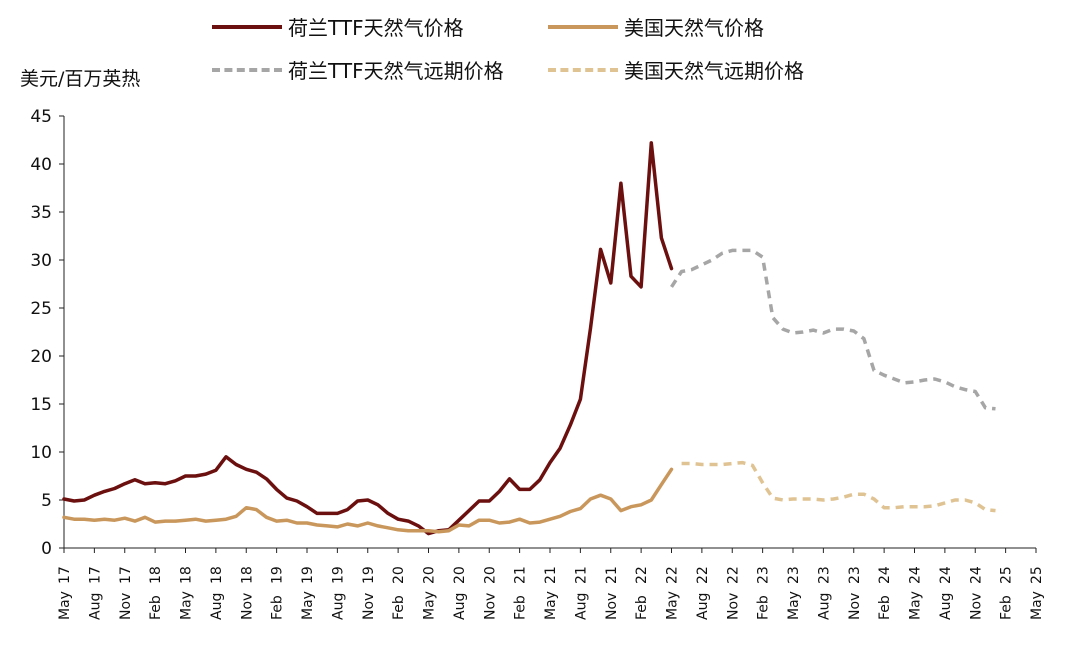  What do you see at coordinates (156, 593) in the screenshot?
I see `x-tick-label: Feb 18` at bounding box center [156, 593].